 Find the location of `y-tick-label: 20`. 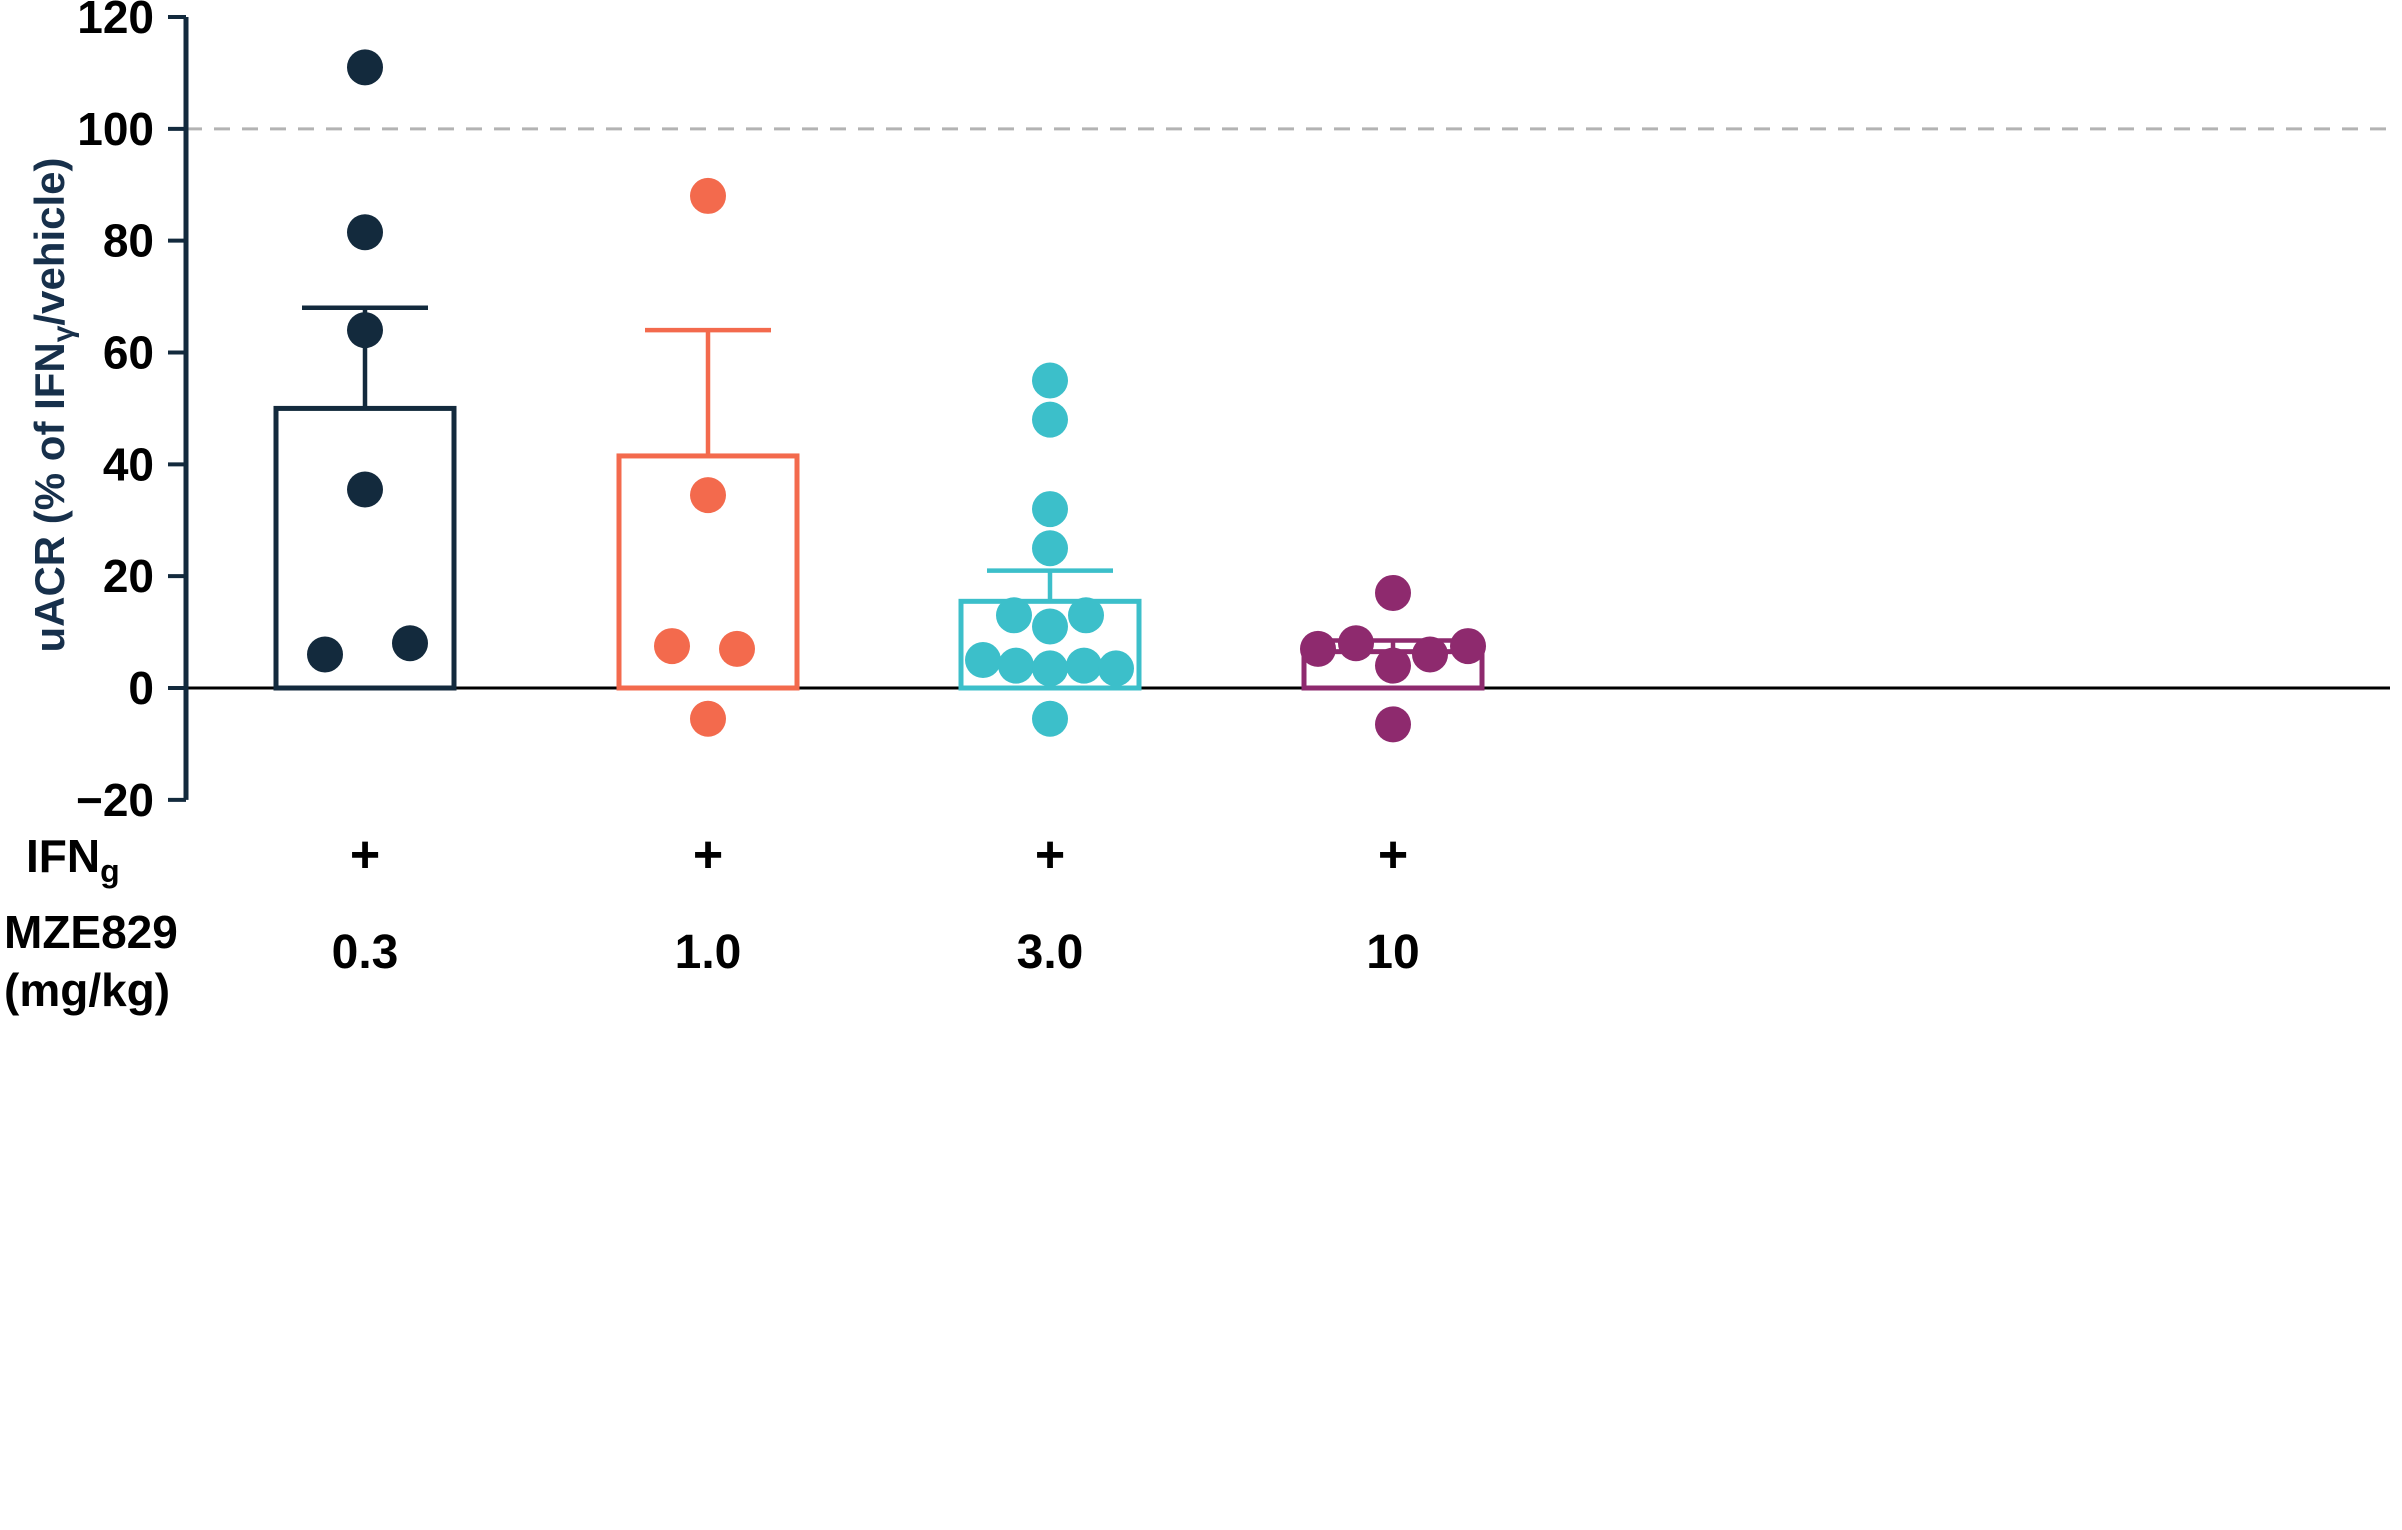

y-tick-label: 20 is located at coordinates (128, 576).